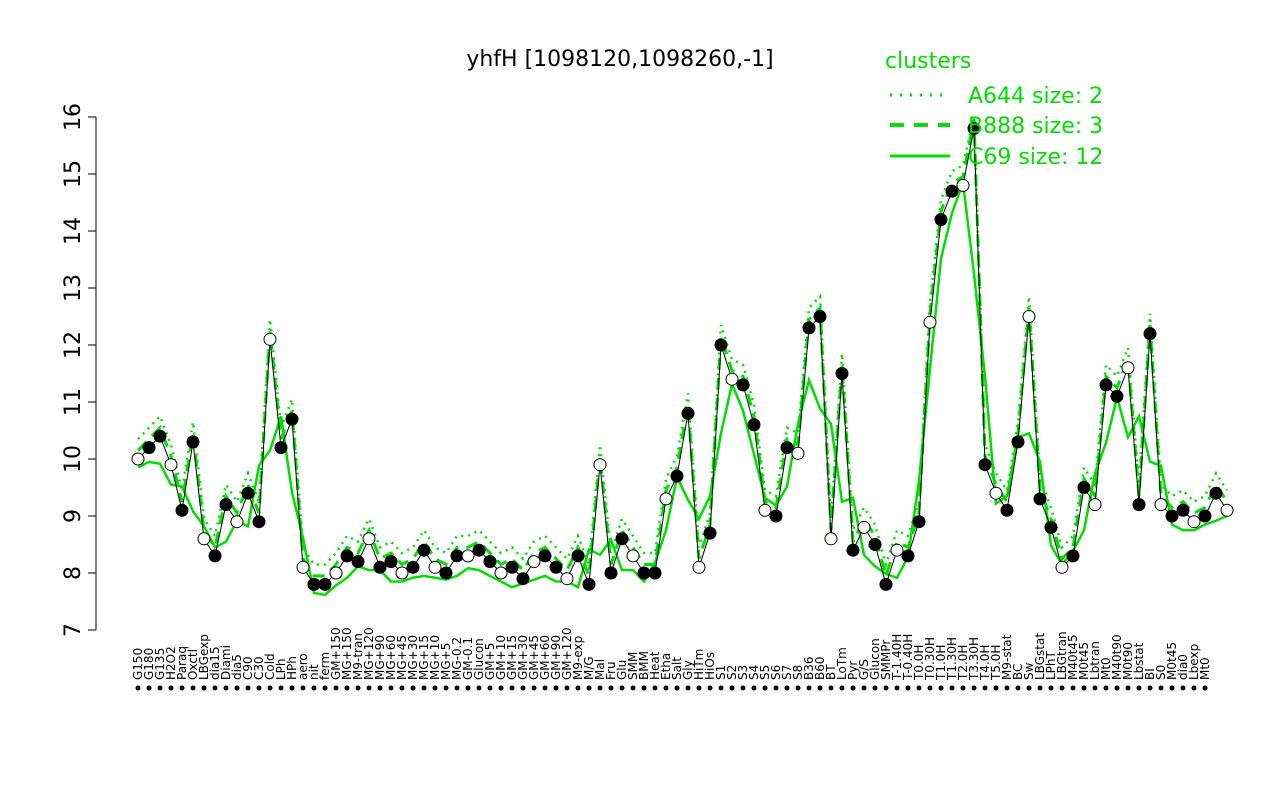  What do you see at coordinates (1018, 672) in the screenshot?
I see `x-tick-label: BC` at bounding box center [1018, 672].